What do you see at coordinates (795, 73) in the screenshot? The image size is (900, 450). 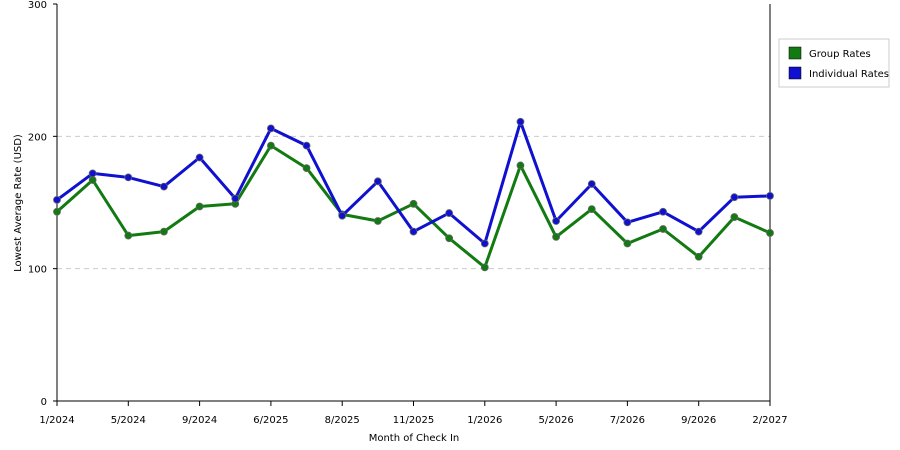 I see `legend-swatch-individual` at bounding box center [795, 73].